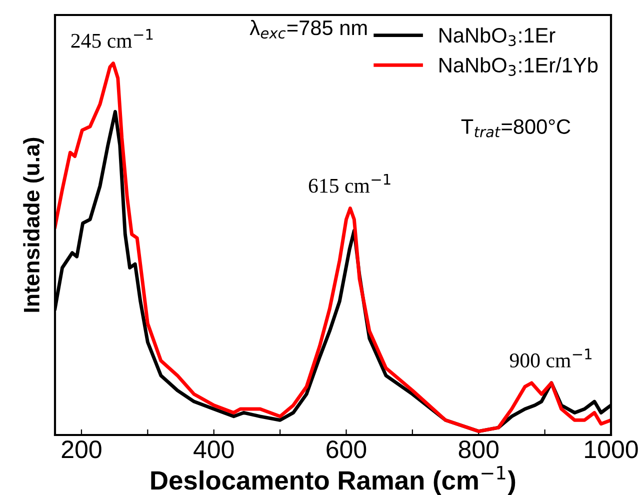 The image size is (640, 495). What do you see at coordinates (515, 128) in the screenshot?
I see `annotation: T$_{trat}$=800°C` at bounding box center [515, 128].